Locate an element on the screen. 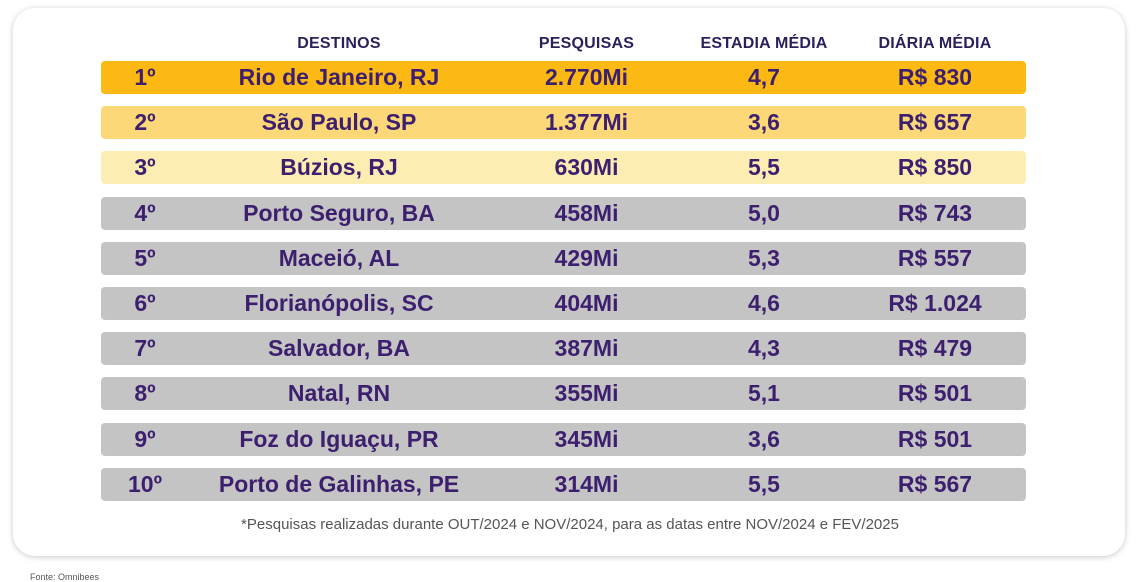 The width and height of the screenshot is (1140, 582). table-row: 1º Rio de Janeiro, RJ 2.770Mi 4,7 R$ 830 is located at coordinates (563, 77).